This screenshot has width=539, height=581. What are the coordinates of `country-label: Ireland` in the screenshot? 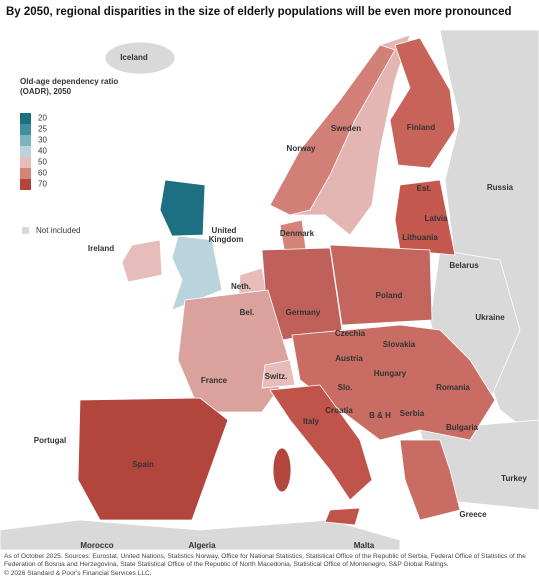 It's located at (101, 248).